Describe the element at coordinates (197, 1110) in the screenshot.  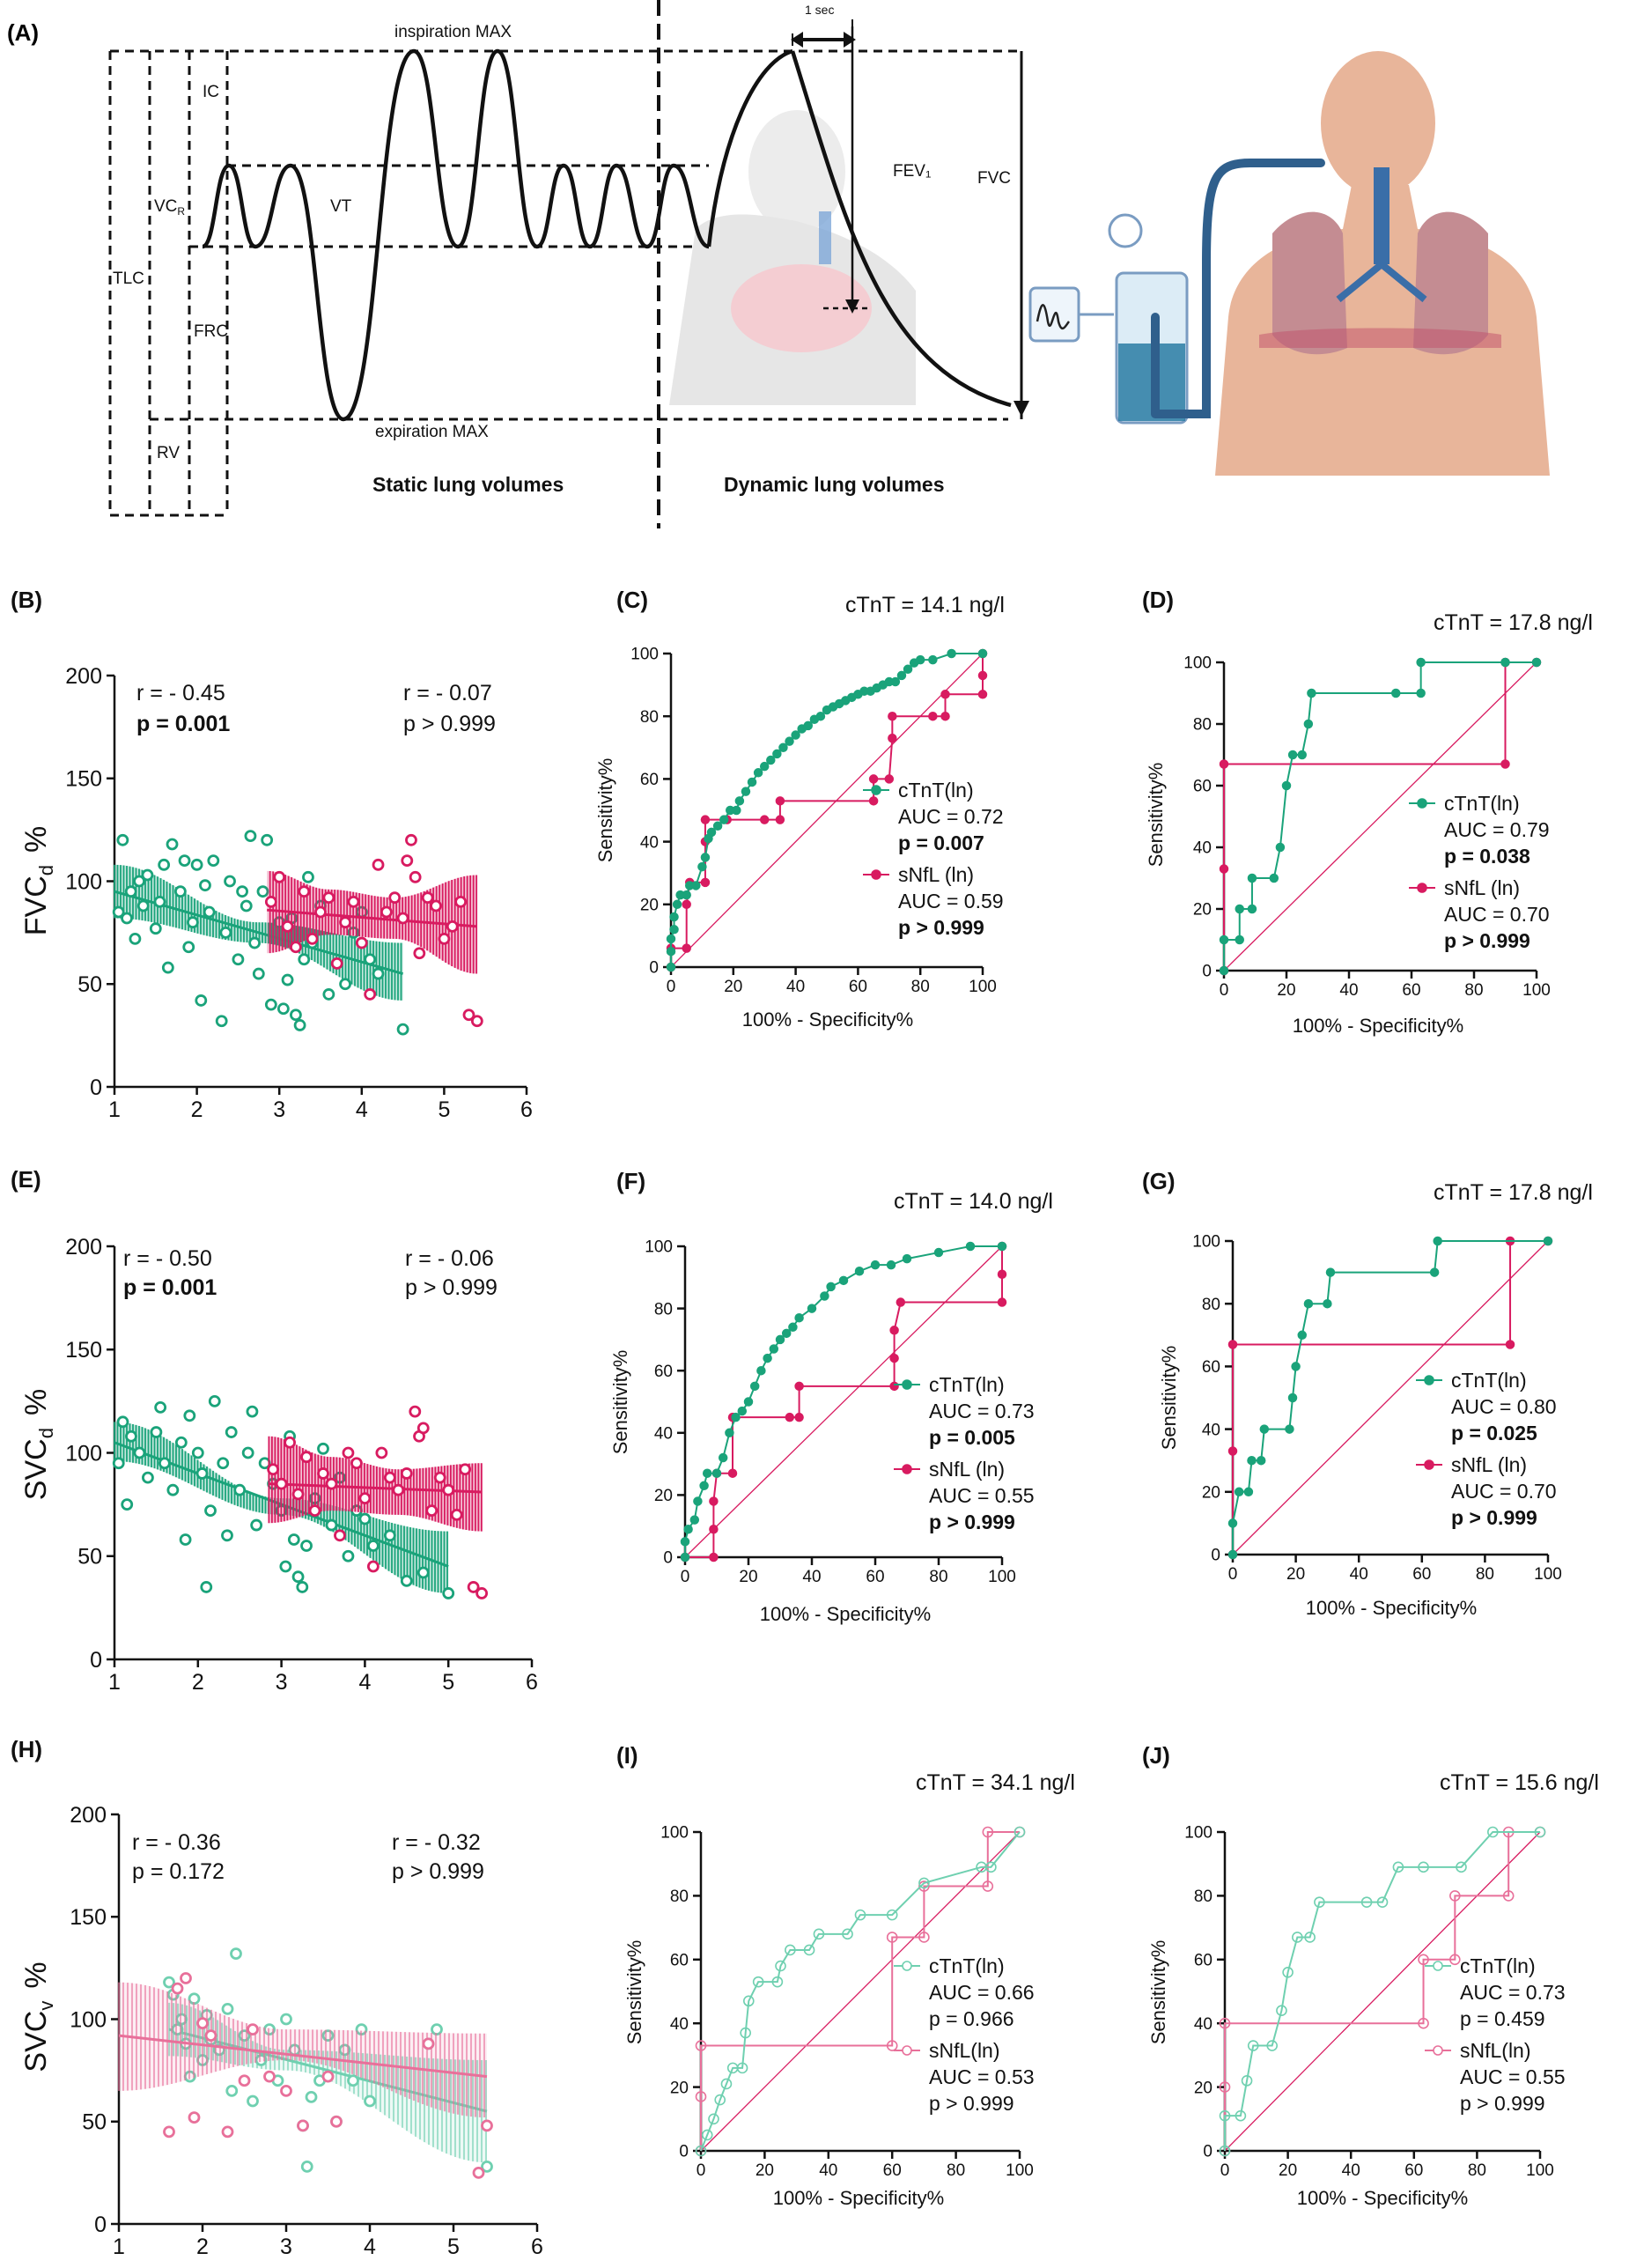
I see `B-xtick-label: 2` at that location.